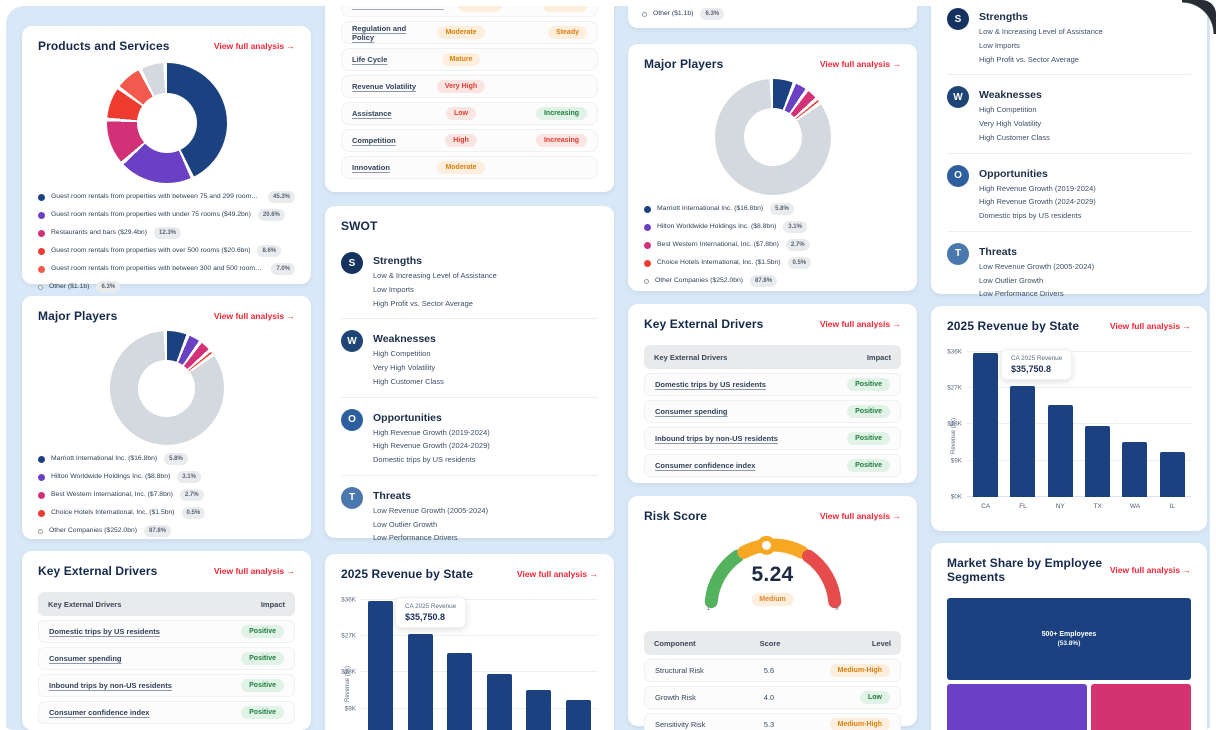  What do you see at coordinates (1141, 707) in the screenshot?
I see `treemap-block: 20-99 Employees(11.7%)` at bounding box center [1141, 707].